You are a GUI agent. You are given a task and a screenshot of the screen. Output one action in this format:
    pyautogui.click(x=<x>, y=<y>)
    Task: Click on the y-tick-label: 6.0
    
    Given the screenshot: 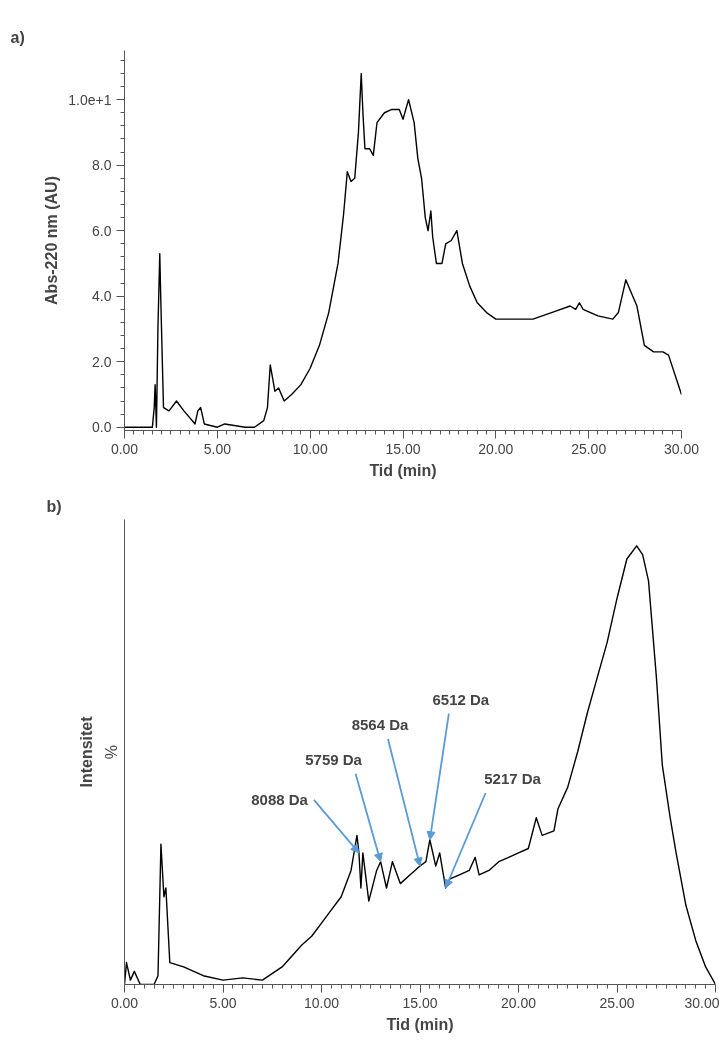 What is the action you would take?
    pyautogui.click(x=102, y=230)
    